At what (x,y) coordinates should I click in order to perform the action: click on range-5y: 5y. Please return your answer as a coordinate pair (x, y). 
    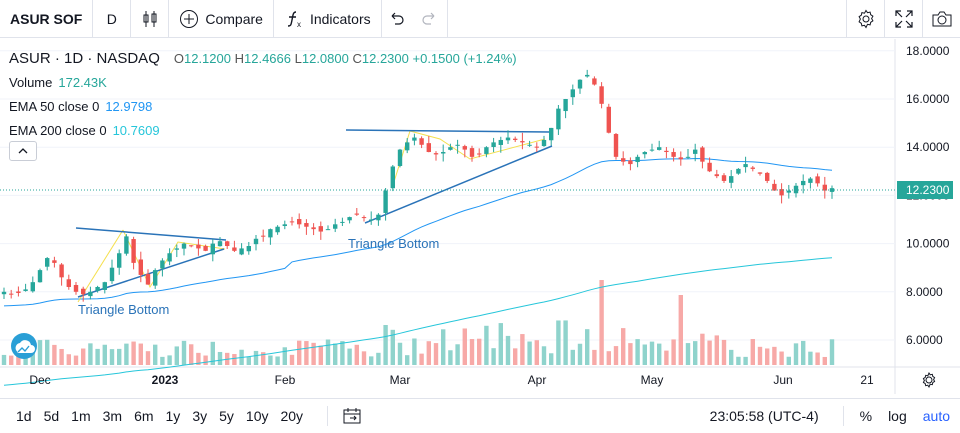
    Looking at the image, I should click on (226, 416).